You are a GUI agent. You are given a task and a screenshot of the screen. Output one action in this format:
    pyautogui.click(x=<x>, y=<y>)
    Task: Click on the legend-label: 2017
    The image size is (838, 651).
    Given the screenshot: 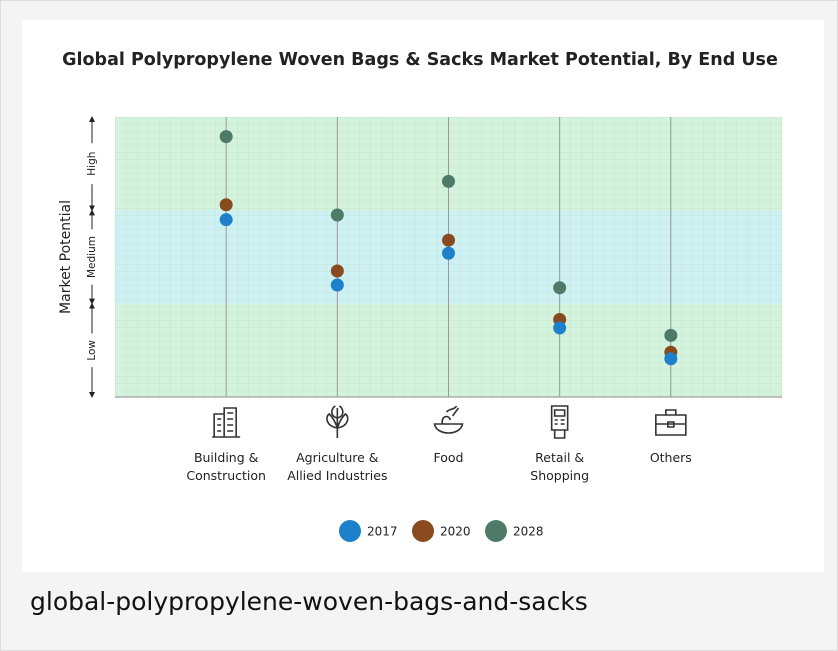 What is the action you would take?
    pyautogui.click(x=382, y=532)
    